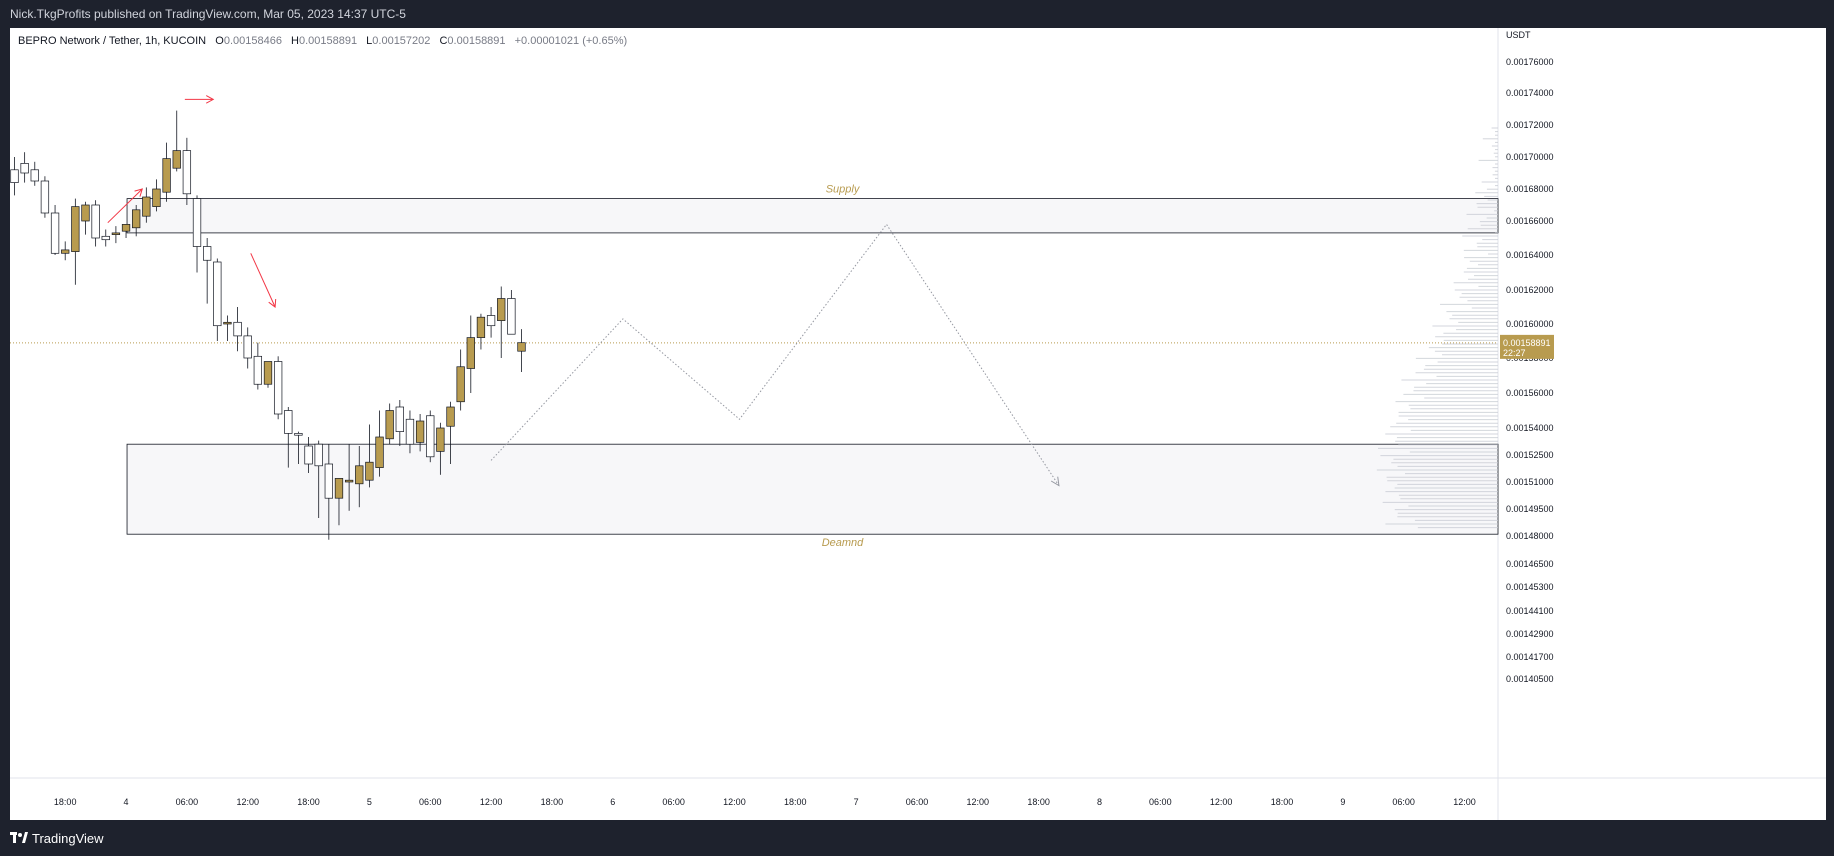 This screenshot has width=1834, height=856. Describe the element at coordinates (1530, 189) in the screenshot. I see `y-tick-label: 0.00168000` at that location.